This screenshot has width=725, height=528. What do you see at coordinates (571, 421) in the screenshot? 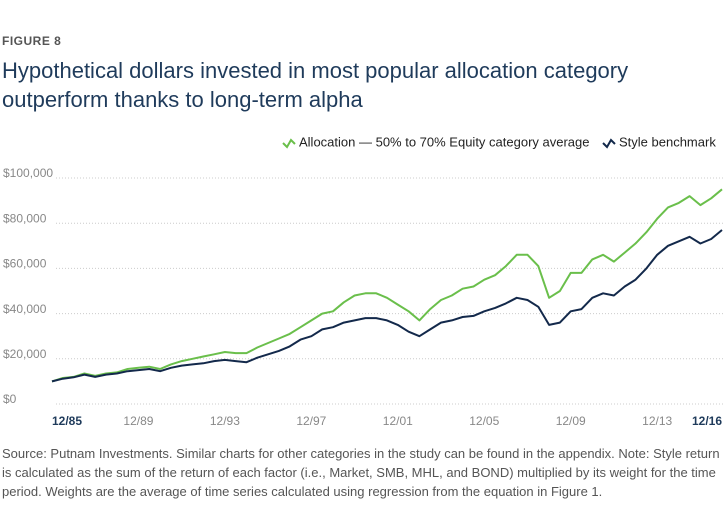
I see `x-tick-label: 12/09` at bounding box center [571, 421].